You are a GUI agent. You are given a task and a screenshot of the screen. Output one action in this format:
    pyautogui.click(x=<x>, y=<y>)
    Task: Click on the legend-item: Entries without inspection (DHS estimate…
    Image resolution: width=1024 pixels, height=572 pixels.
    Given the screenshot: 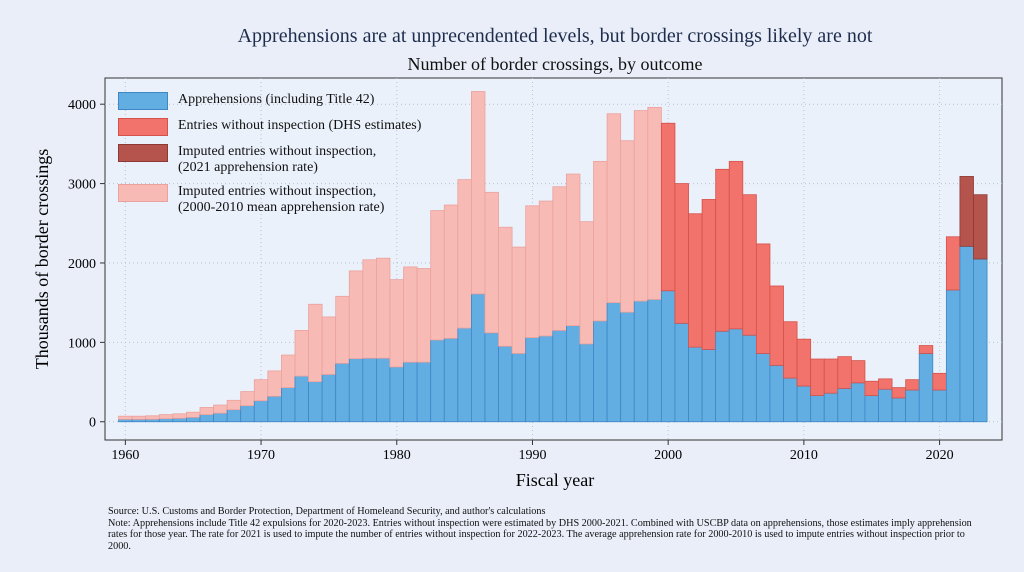 What is the action you would take?
    pyautogui.click(x=269, y=127)
    